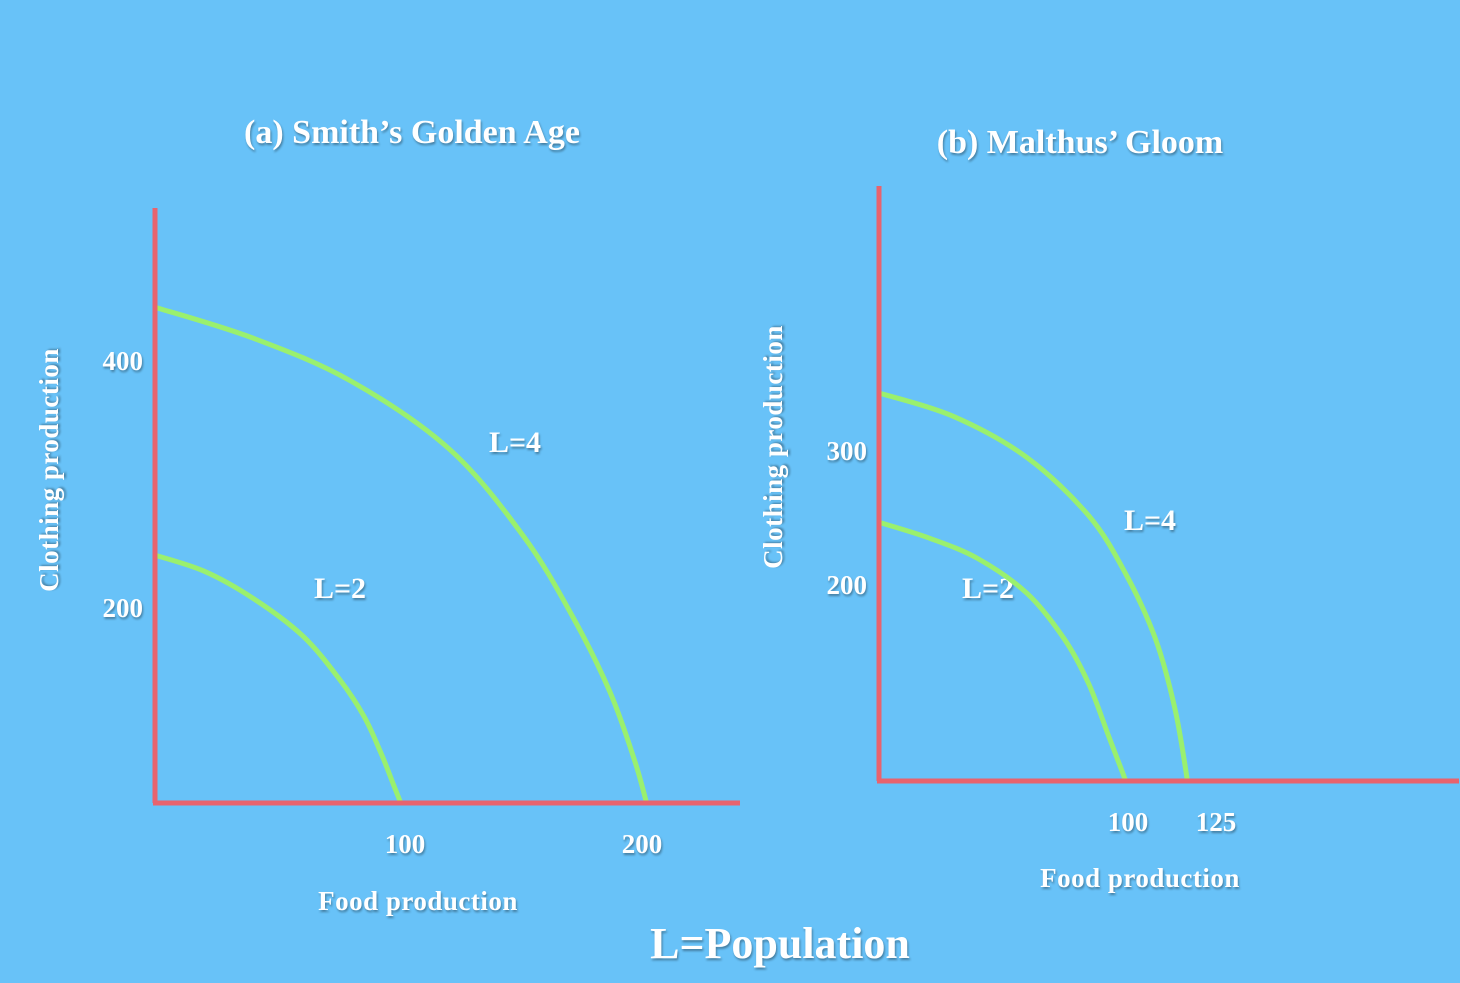 The width and height of the screenshot is (1460, 983). Describe the element at coordinates (1150, 520) in the screenshot. I see `chart-b-series-label-l4: L=4` at that location.